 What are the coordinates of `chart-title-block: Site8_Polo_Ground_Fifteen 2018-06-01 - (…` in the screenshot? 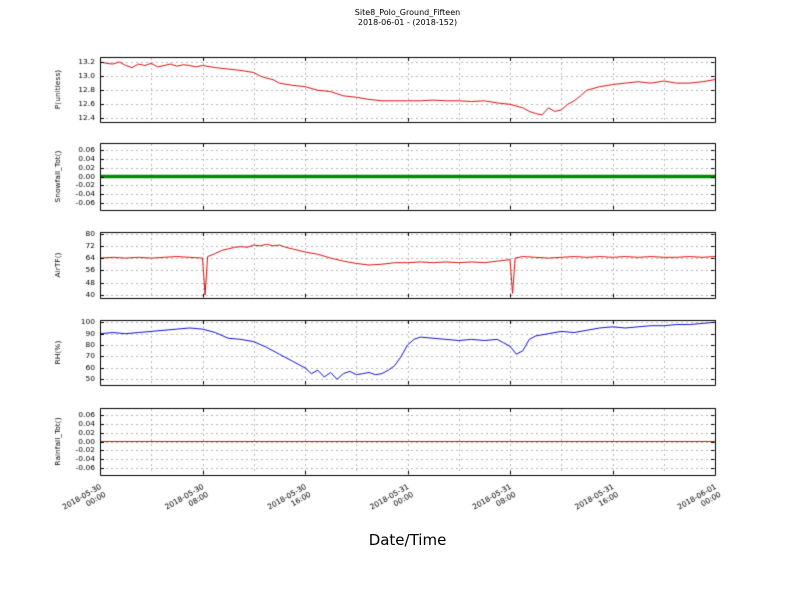 It's located at (407, 18).